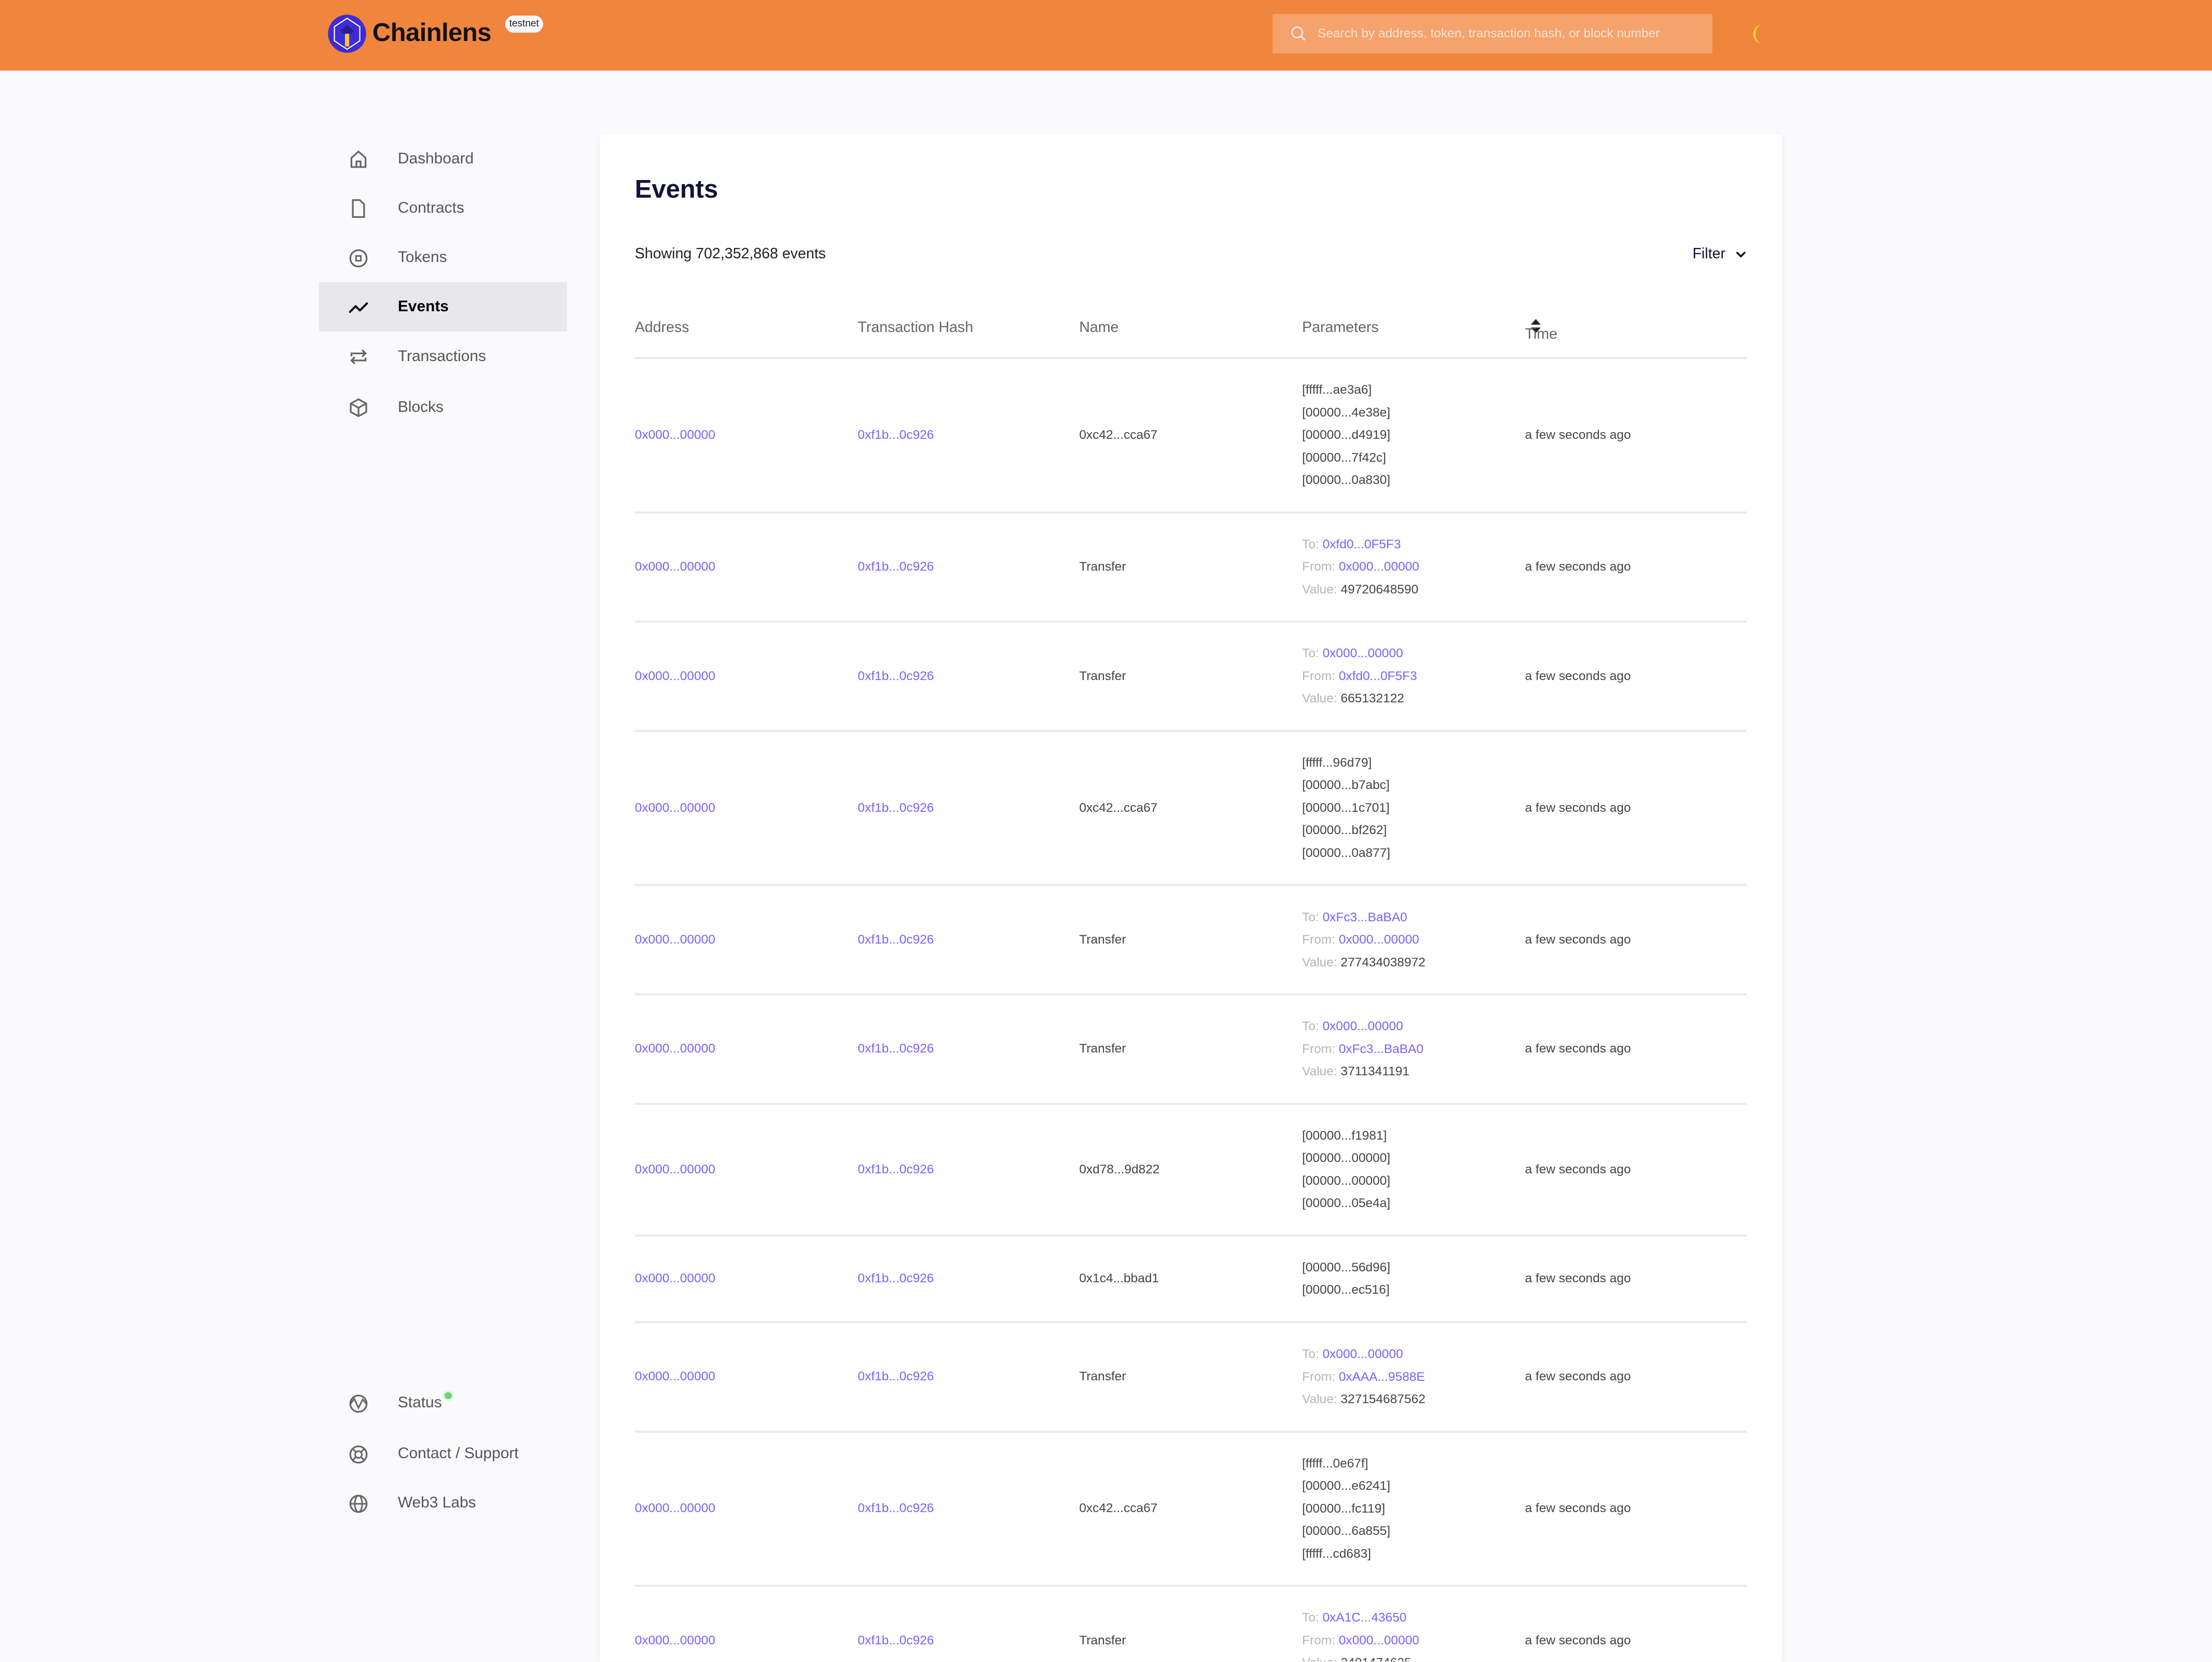  What do you see at coordinates (358, 1504) in the screenshot?
I see `globe-icon` at bounding box center [358, 1504].